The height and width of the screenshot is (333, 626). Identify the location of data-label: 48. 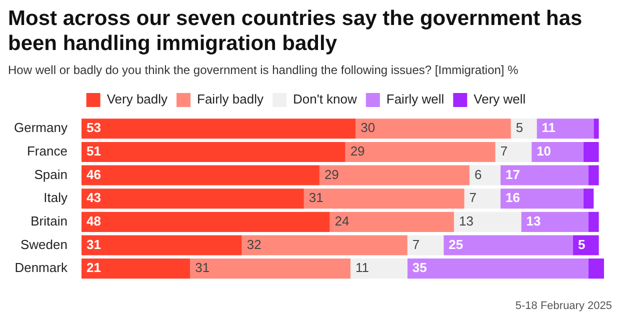
(93, 220).